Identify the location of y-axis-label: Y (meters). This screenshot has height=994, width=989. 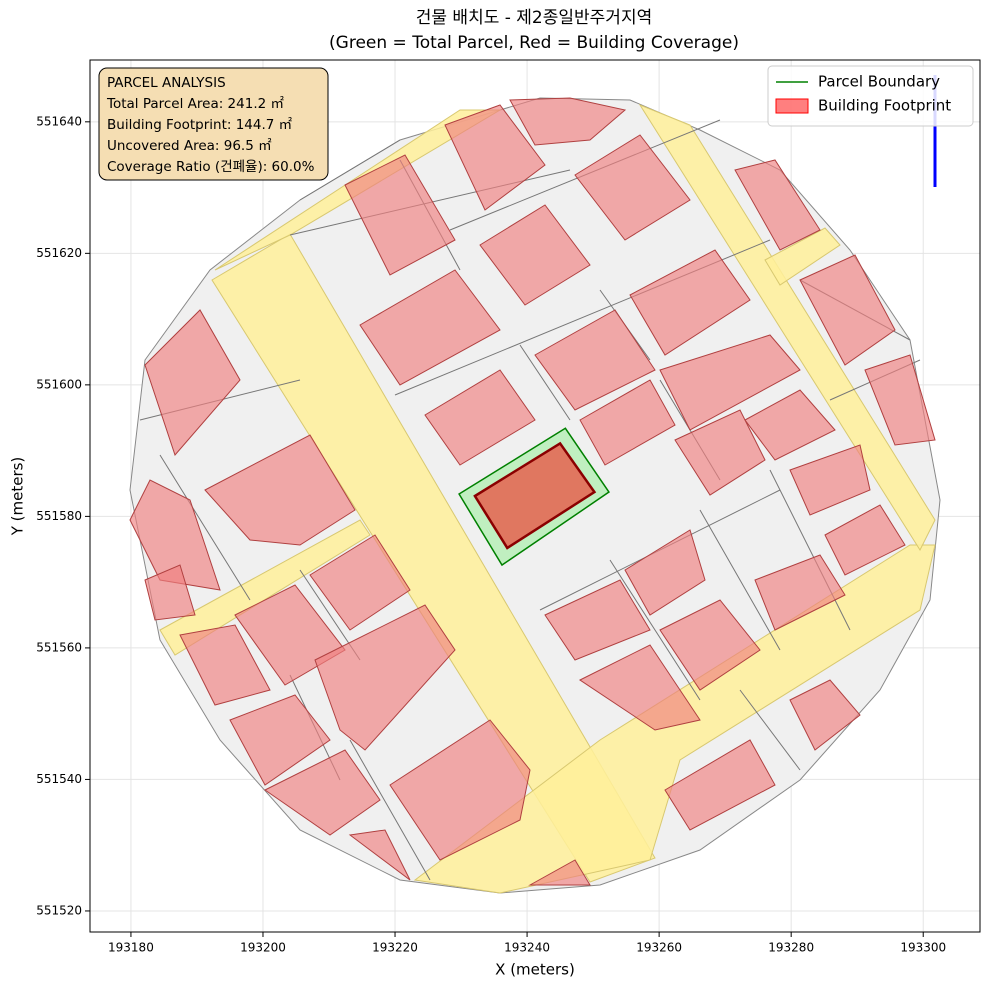
(18, 497).